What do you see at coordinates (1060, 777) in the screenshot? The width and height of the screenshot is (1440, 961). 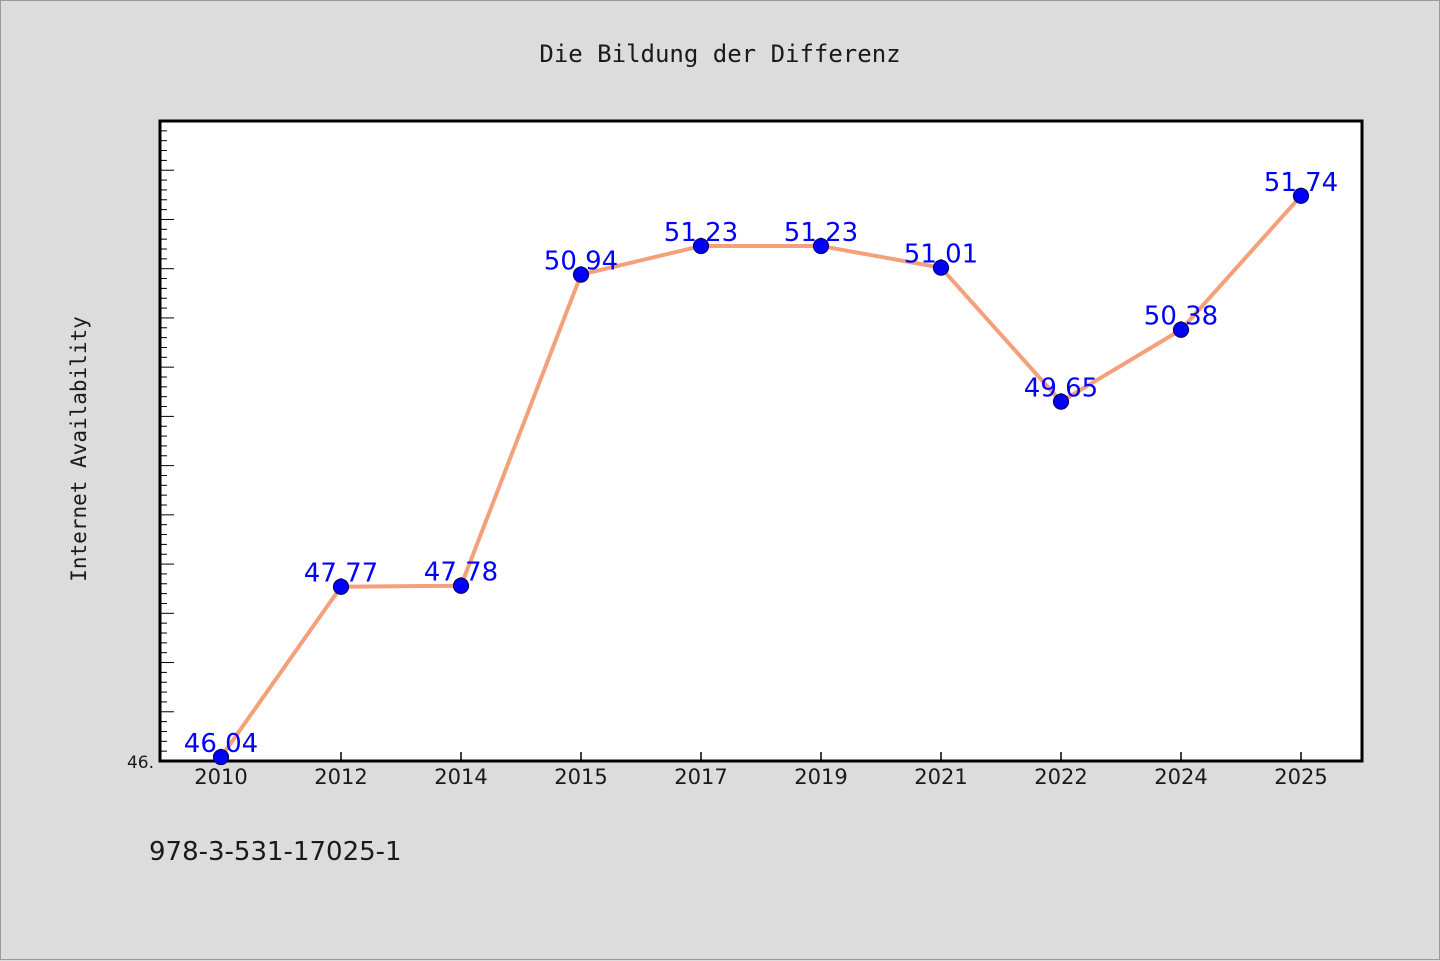 I see `x-tick-label: 2022` at bounding box center [1060, 777].